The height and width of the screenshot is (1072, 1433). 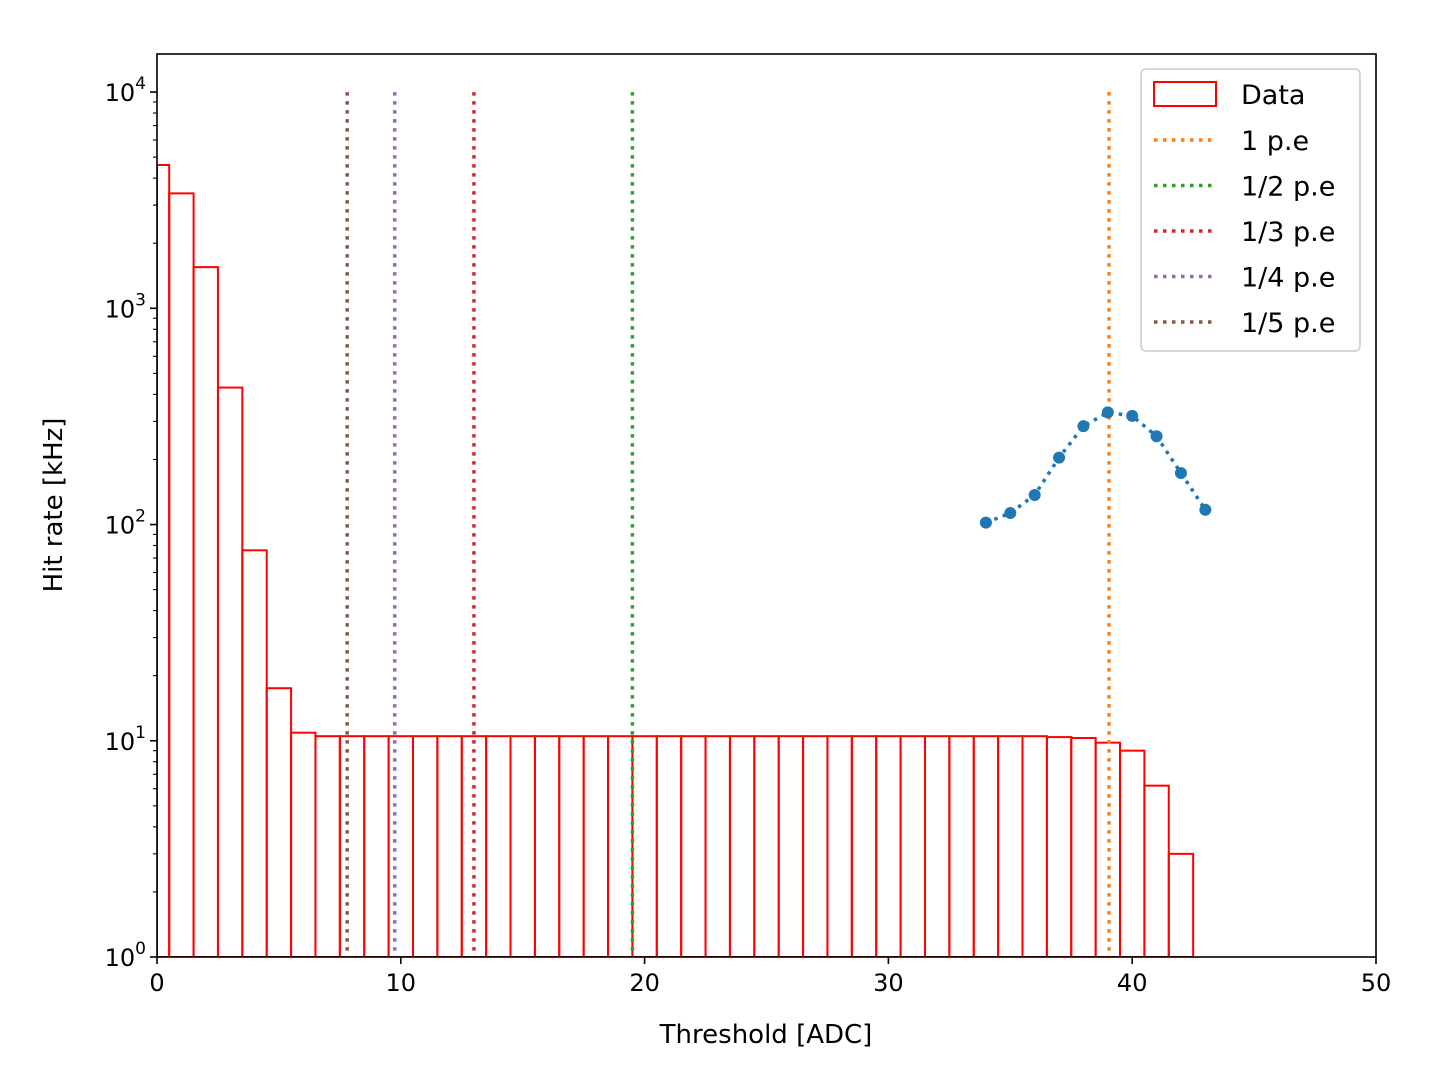 I want to click on legend-frame, so click(x=1250, y=210).